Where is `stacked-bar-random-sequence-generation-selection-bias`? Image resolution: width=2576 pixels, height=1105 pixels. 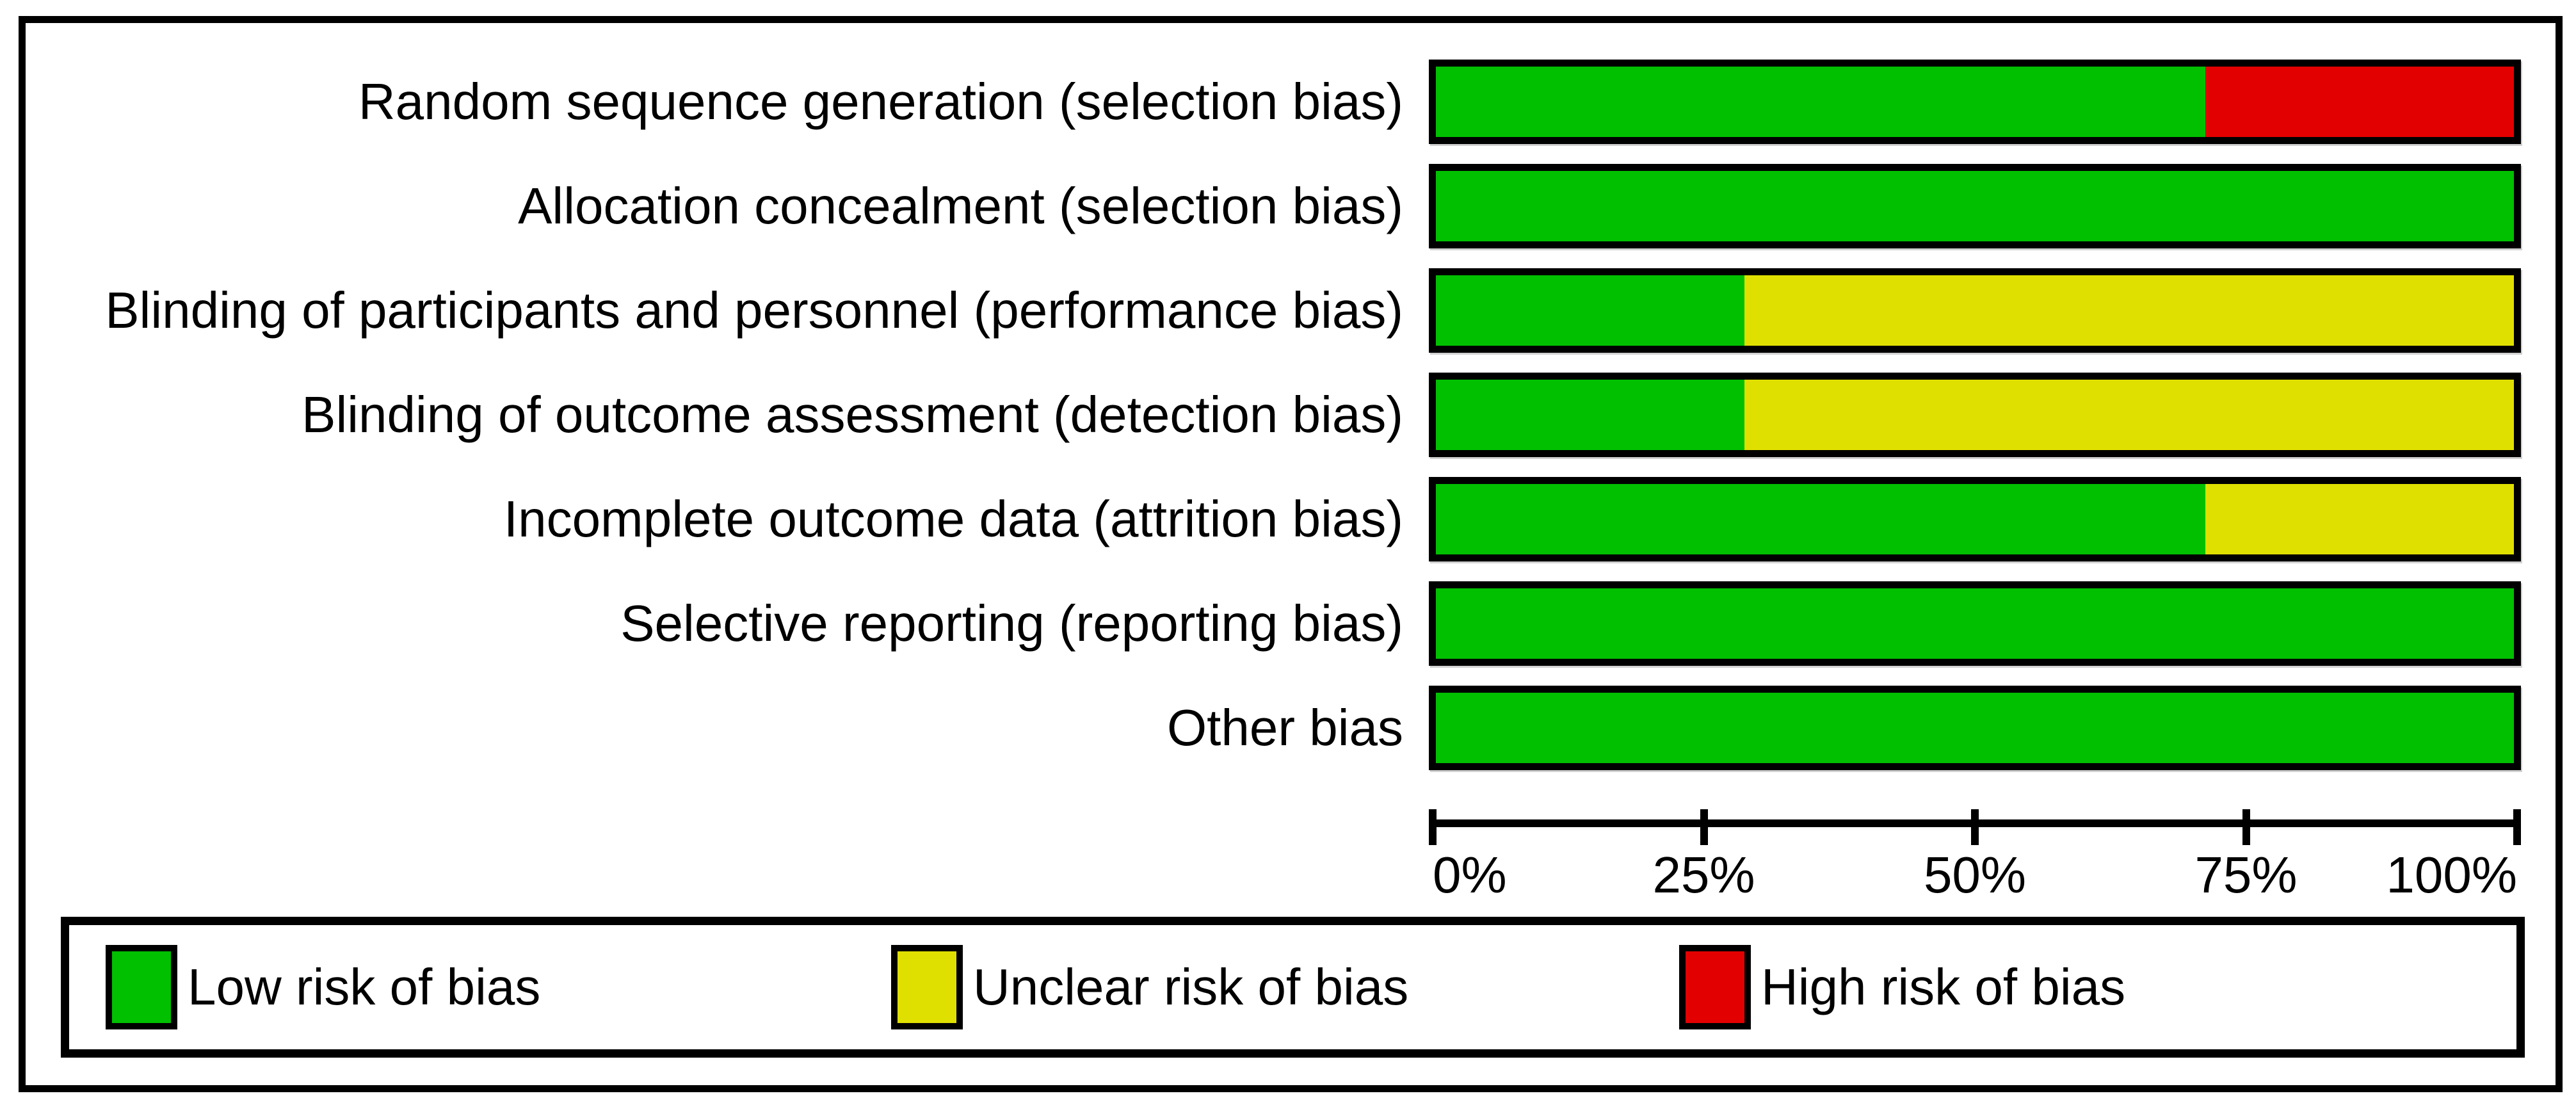
stacked-bar-random-sequence-generation-selection-bias is located at coordinates (1975, 102).